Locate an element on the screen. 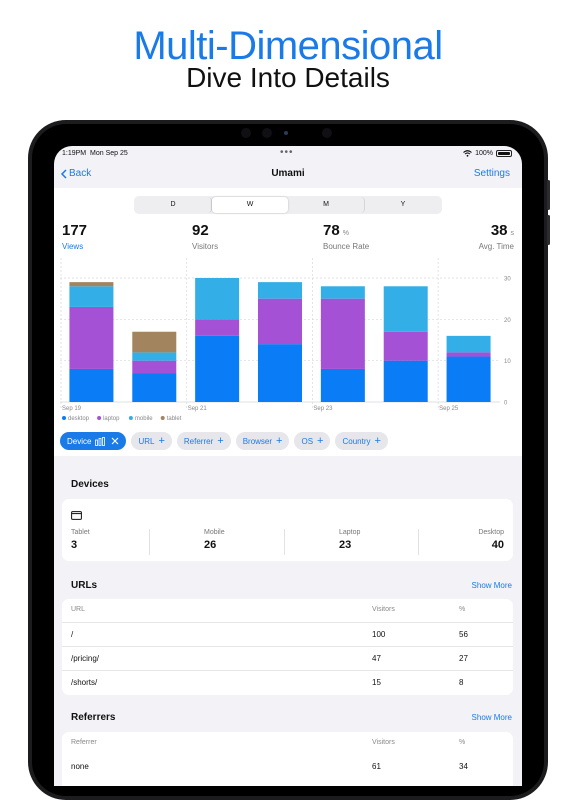 The image size is (576, 800). back-button: Back is located at coordinates (75, 173).